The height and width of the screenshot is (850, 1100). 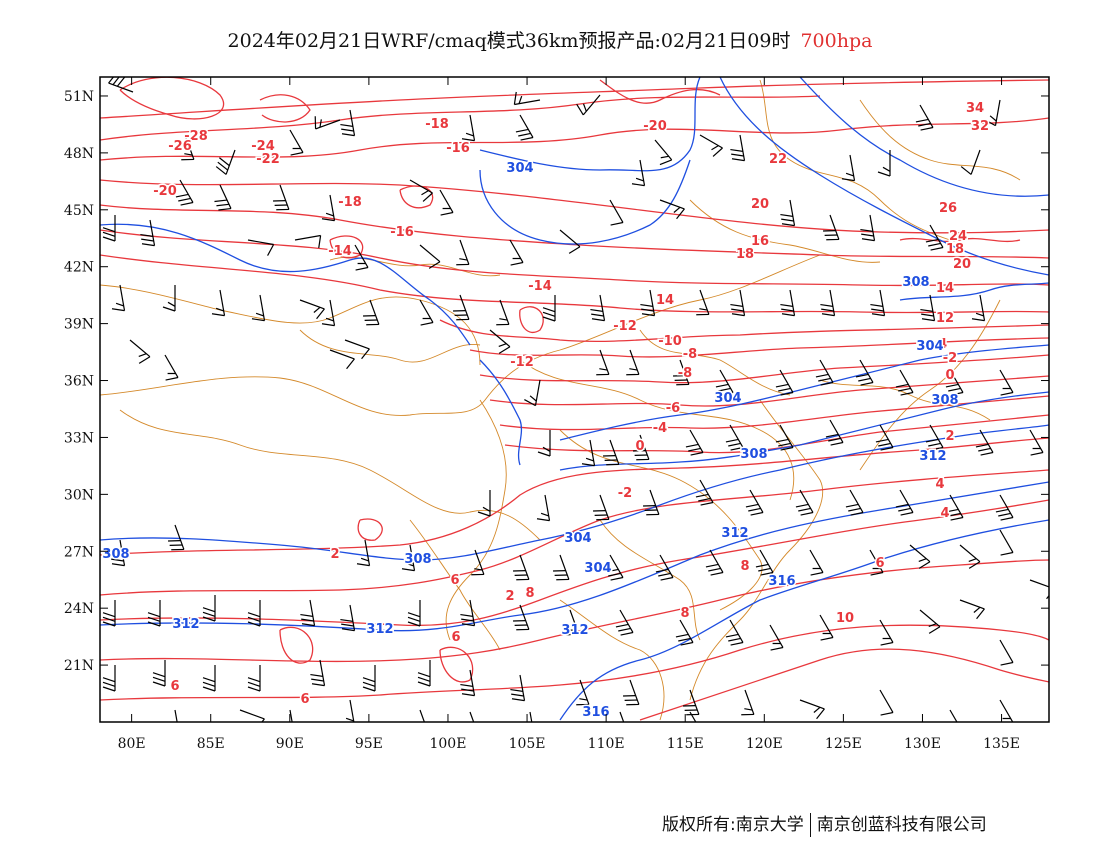 What do you see at coordinates (437, 124) in the screenshot?
I see `temperature-label: -18` at bounding box center [437, 124].